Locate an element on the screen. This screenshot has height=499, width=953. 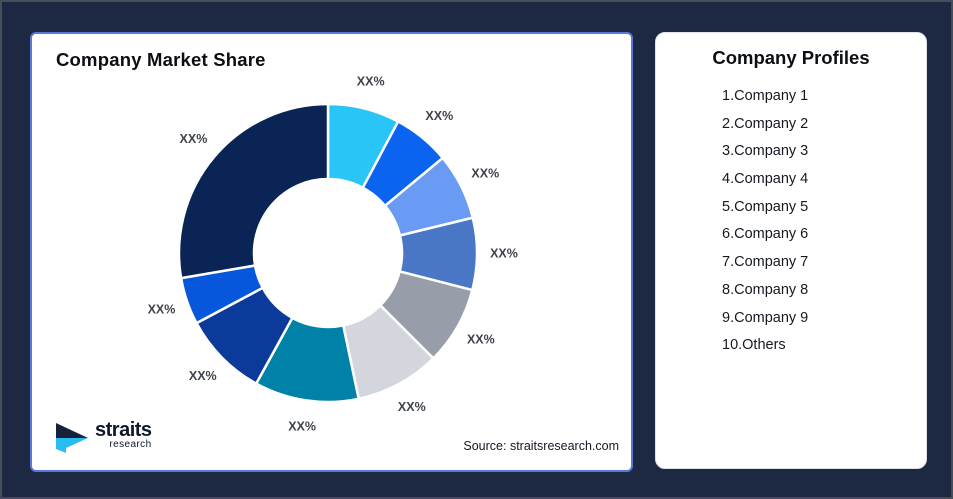
logo-text: straits research is located at coordinates (123, 435).